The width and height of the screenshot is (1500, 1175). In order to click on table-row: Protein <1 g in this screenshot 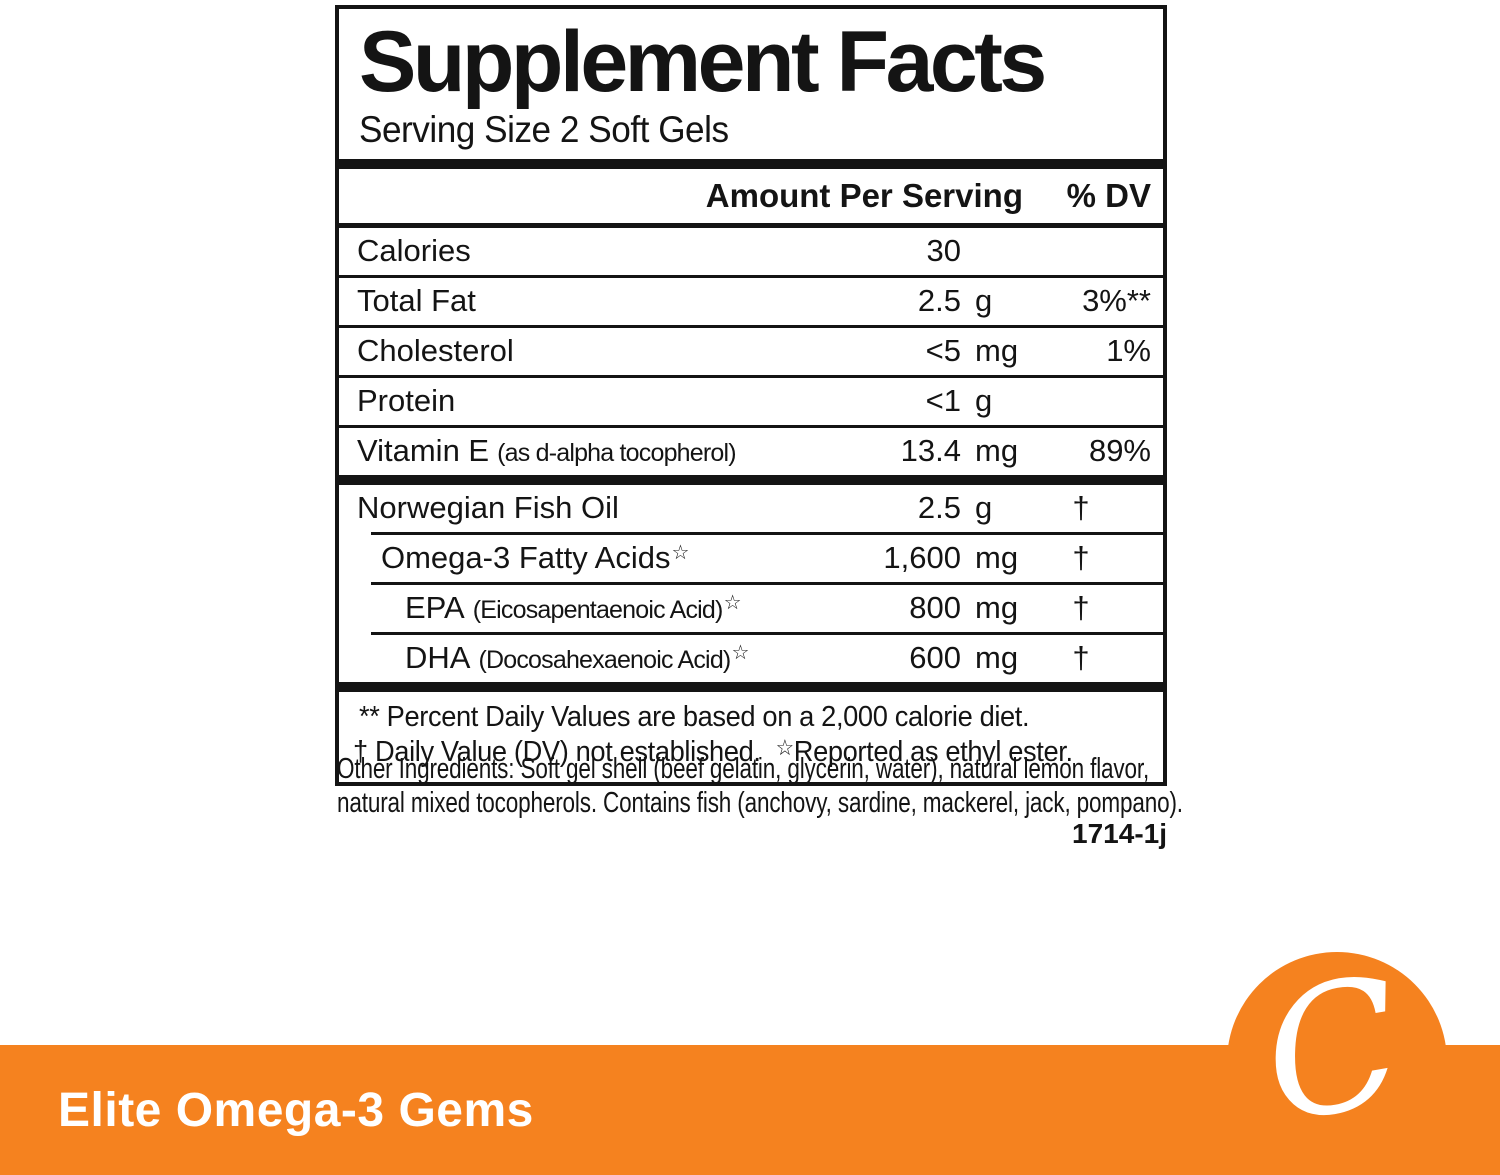, I will do `click(751, 401)`.